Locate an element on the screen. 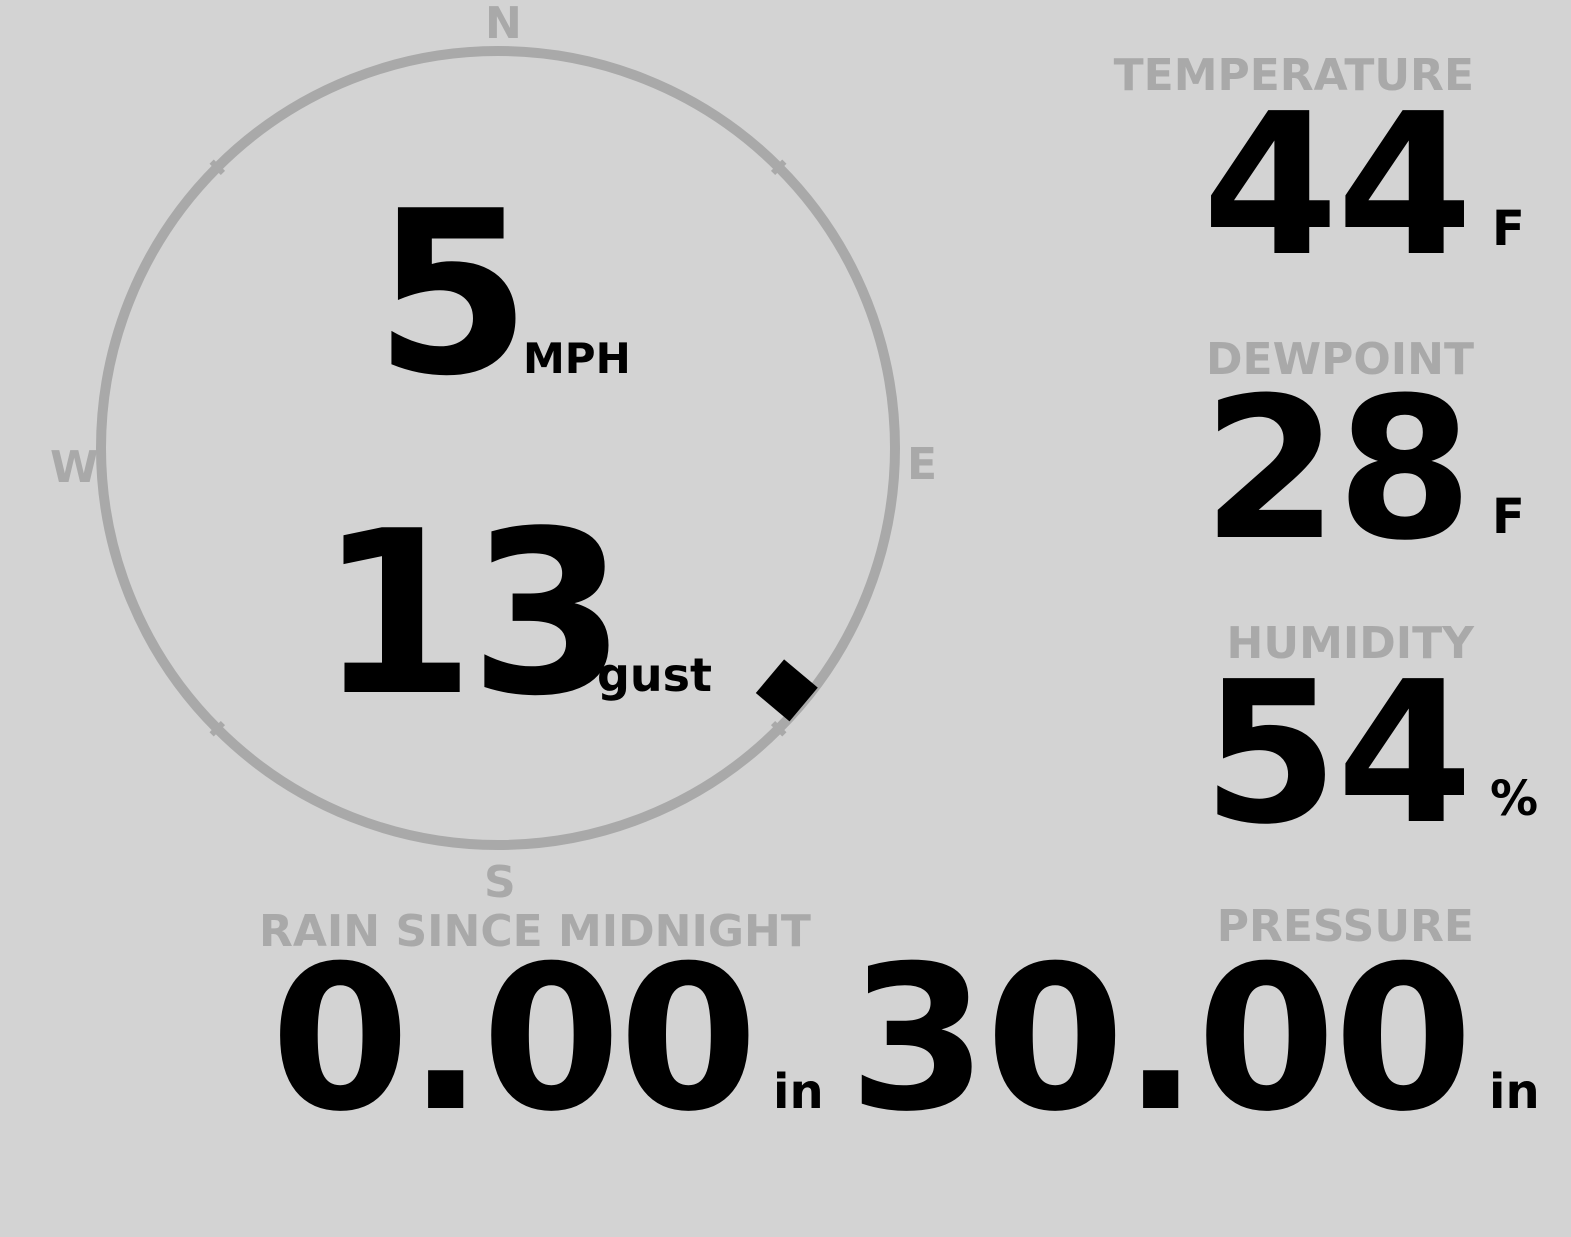 This screenshot has height=1237, width=1571. wind-speed-unit: MPH is located at coordinates (577, 358).